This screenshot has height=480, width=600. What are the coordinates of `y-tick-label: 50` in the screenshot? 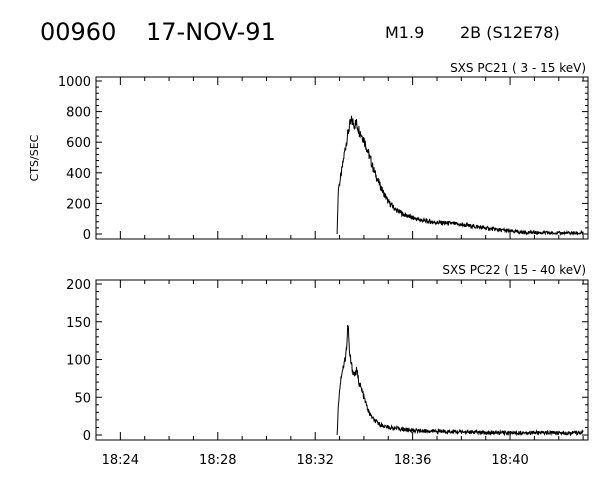 It's located at (82, 398).